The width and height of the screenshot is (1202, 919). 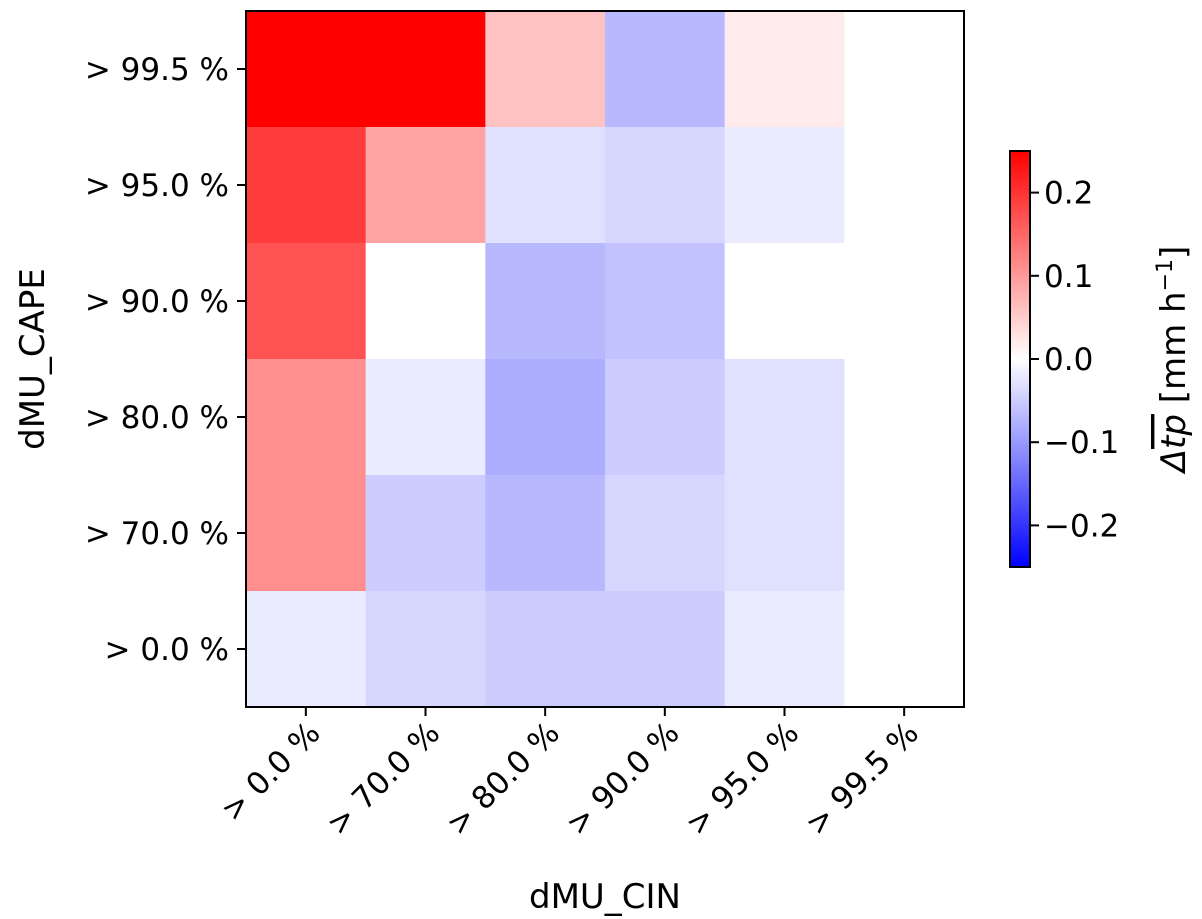 What do you see at coordinates (861, 778) in the screenshot?
I see `x-tick-label: > 99.5 %` at bounding box center [861, 778].